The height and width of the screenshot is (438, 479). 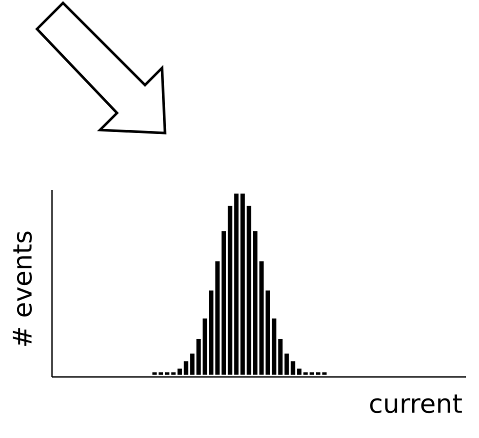 What do you see at coordinates (416, 404) in the screenshot?
I see `x-axis-title: current` at bounding box center [416, 404].